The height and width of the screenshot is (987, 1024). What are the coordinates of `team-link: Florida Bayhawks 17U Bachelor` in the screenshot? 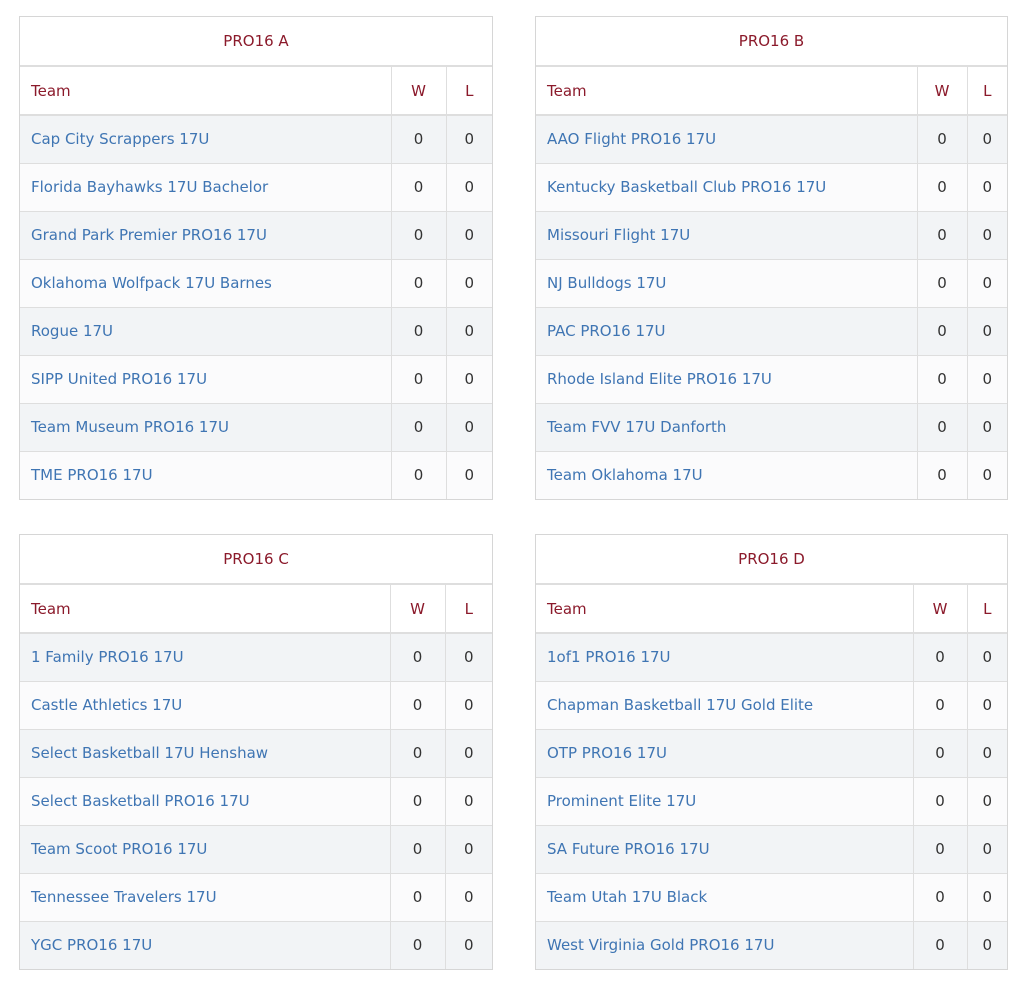 It's located at (150, 187).